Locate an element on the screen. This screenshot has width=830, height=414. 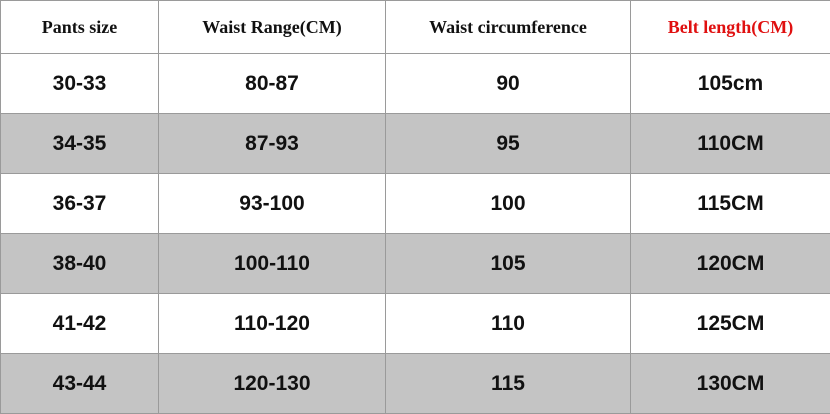
table-cell: 110CM is located at coordinates (730, 143).